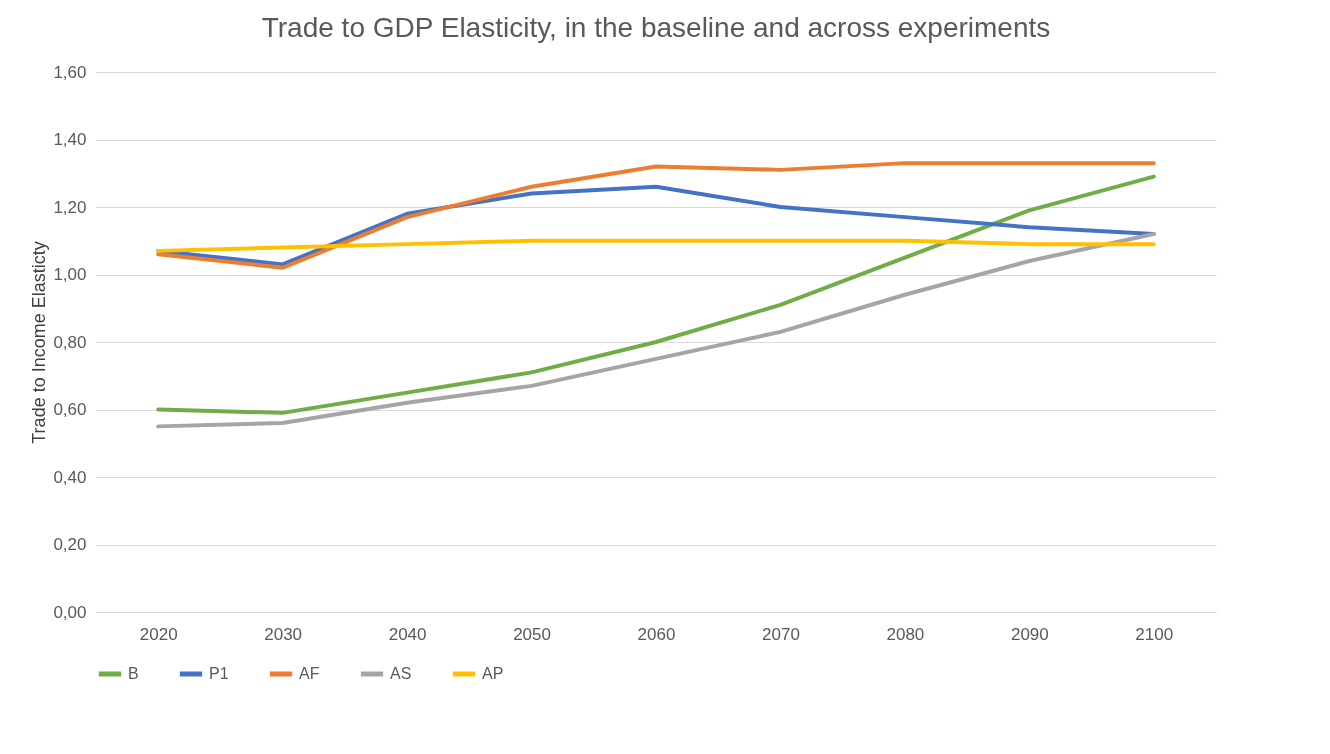  I want to click on x-tick-label: 2050, so click(532, 634).